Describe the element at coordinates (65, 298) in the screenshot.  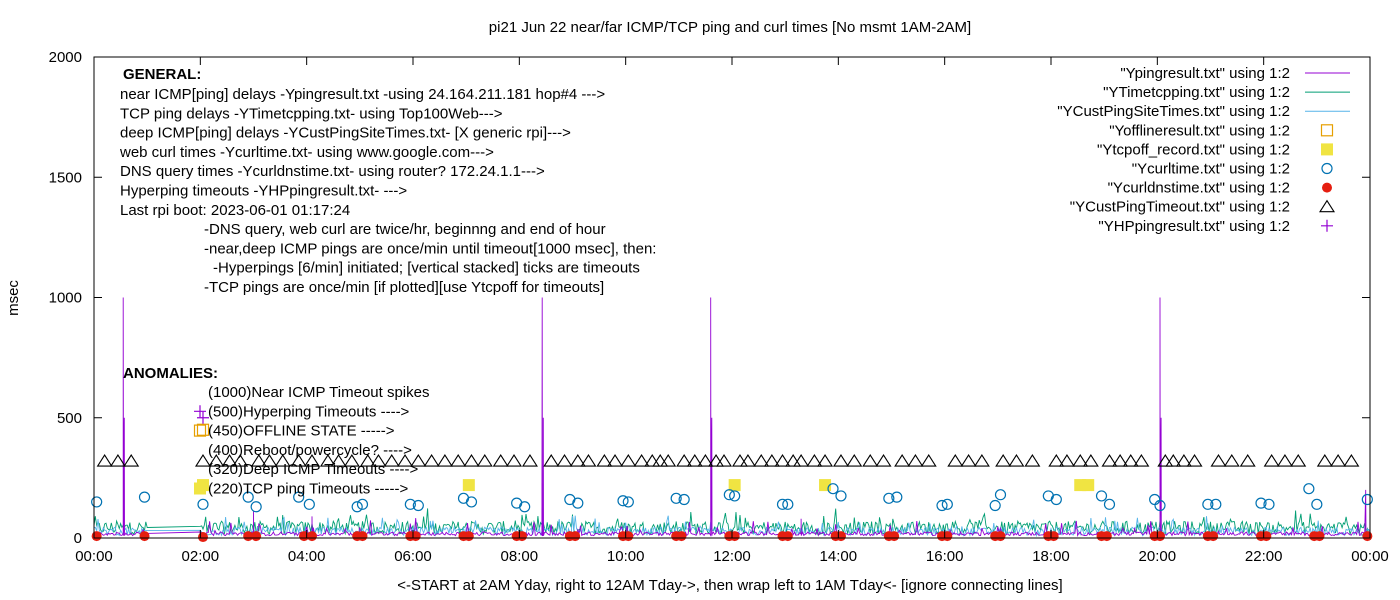
I see `y-tick-label: 1000` at that location.